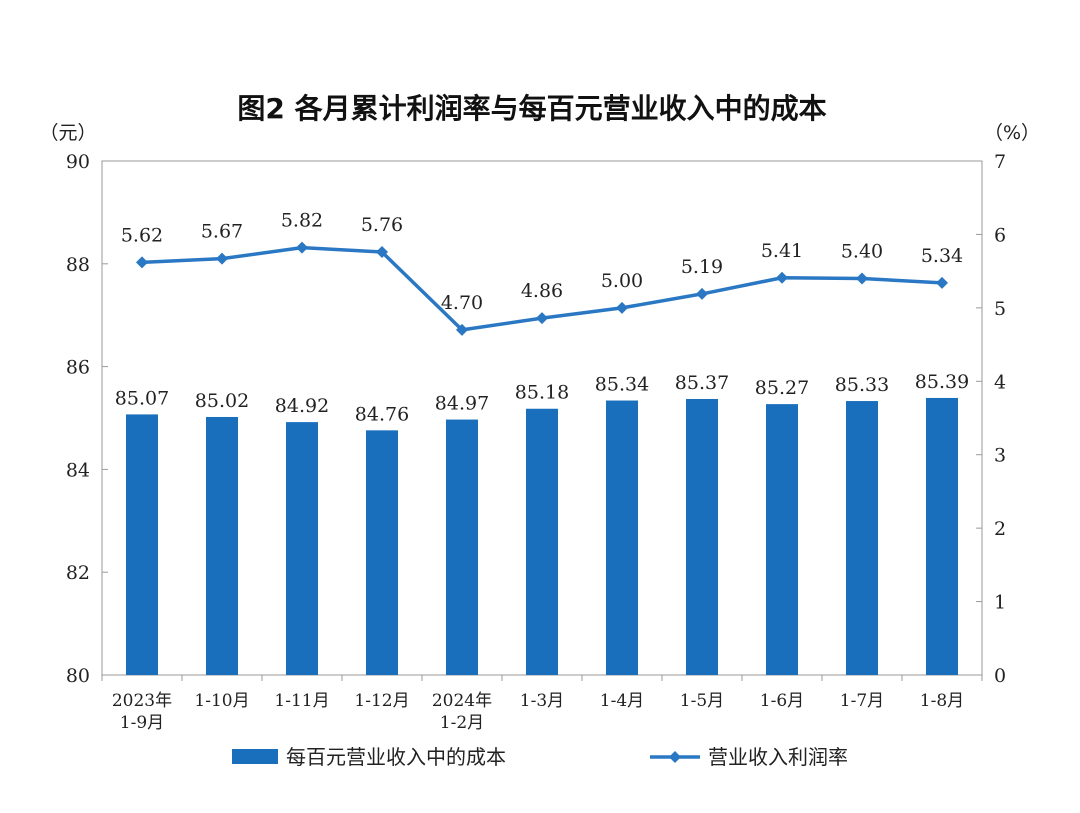  What do you see at coordinates (782, 388) in the screenshot?
I see `bar-value-label: 85.27` at bounding box center [782, 388].